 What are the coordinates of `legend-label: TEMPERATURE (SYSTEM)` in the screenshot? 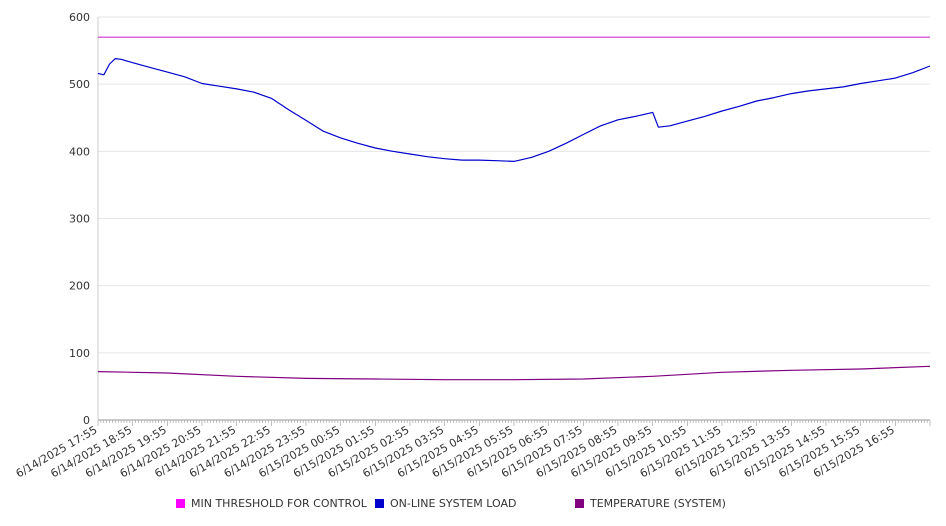 It's located at (658, 503).